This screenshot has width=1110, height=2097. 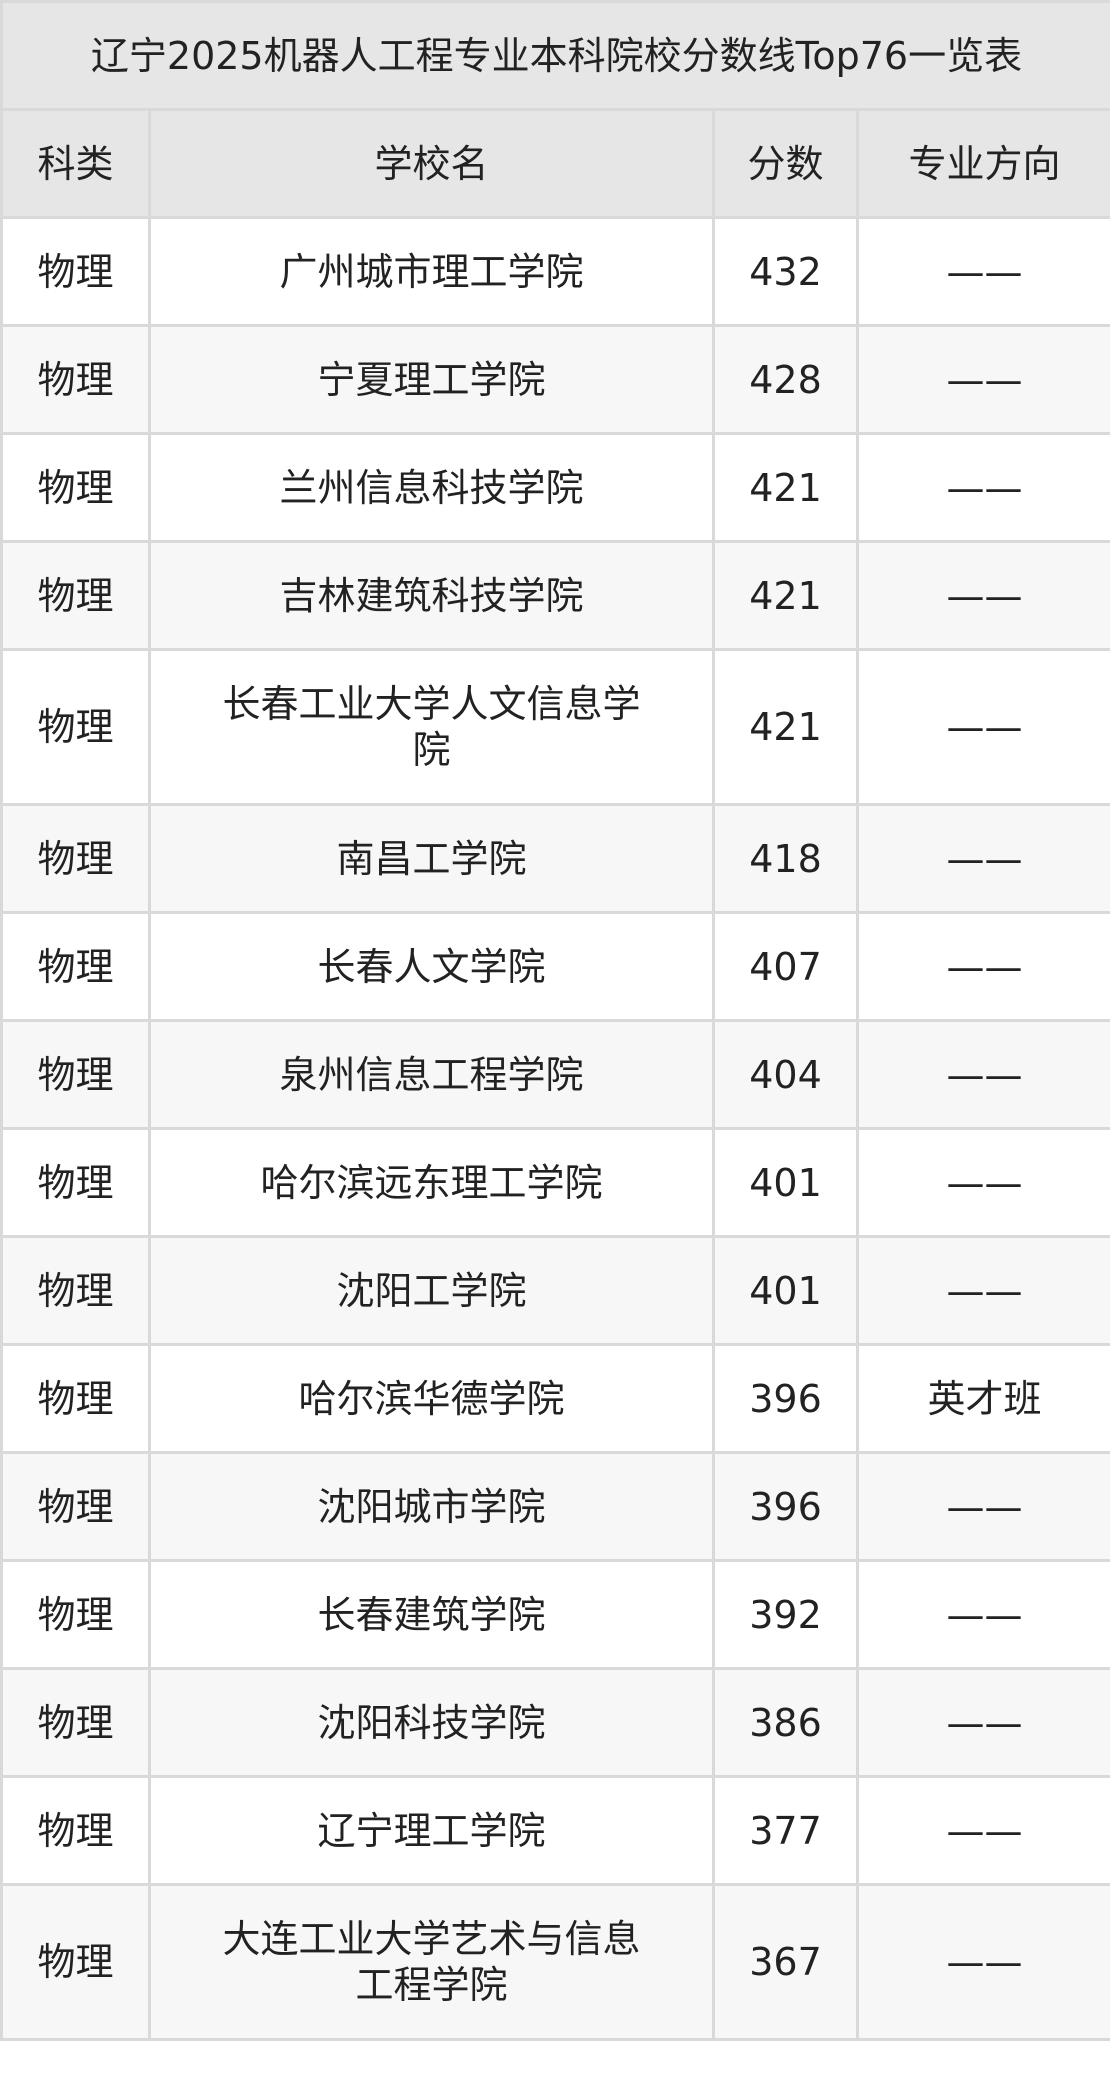 What do you see at coordinates (431, 966) in the screenshot?
I see `school-cell: 长春人文学院` at bounding box center [431, 966].